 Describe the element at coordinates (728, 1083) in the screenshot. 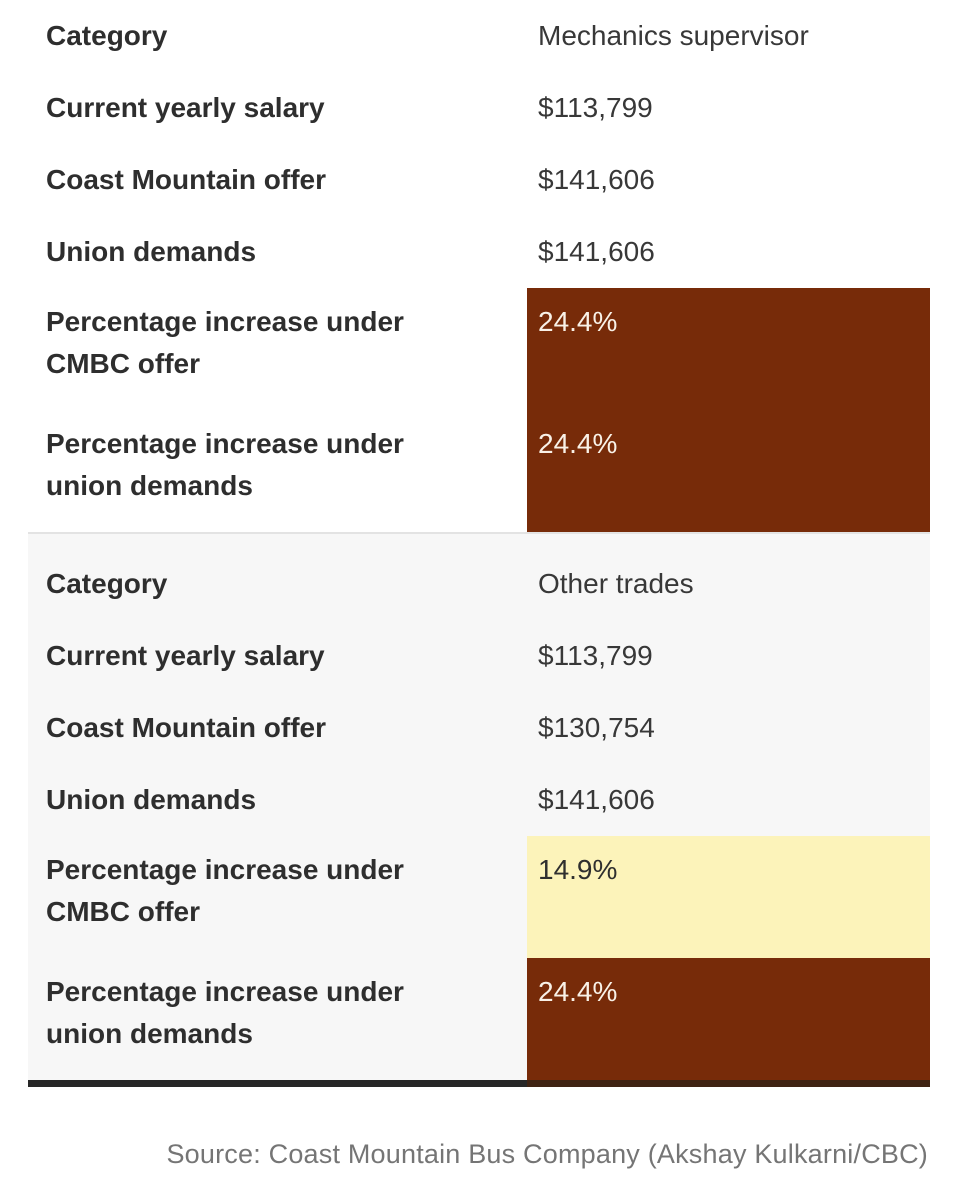

I see `bottom-border-value-segment` at that location.